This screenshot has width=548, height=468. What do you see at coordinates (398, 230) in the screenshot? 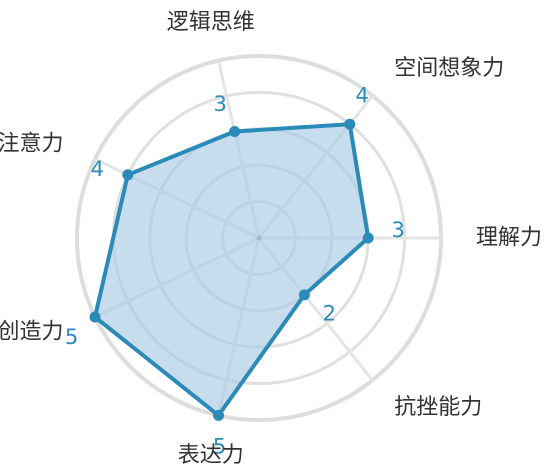
I see `value-label-1: 3` at bounding box center [398, 230].